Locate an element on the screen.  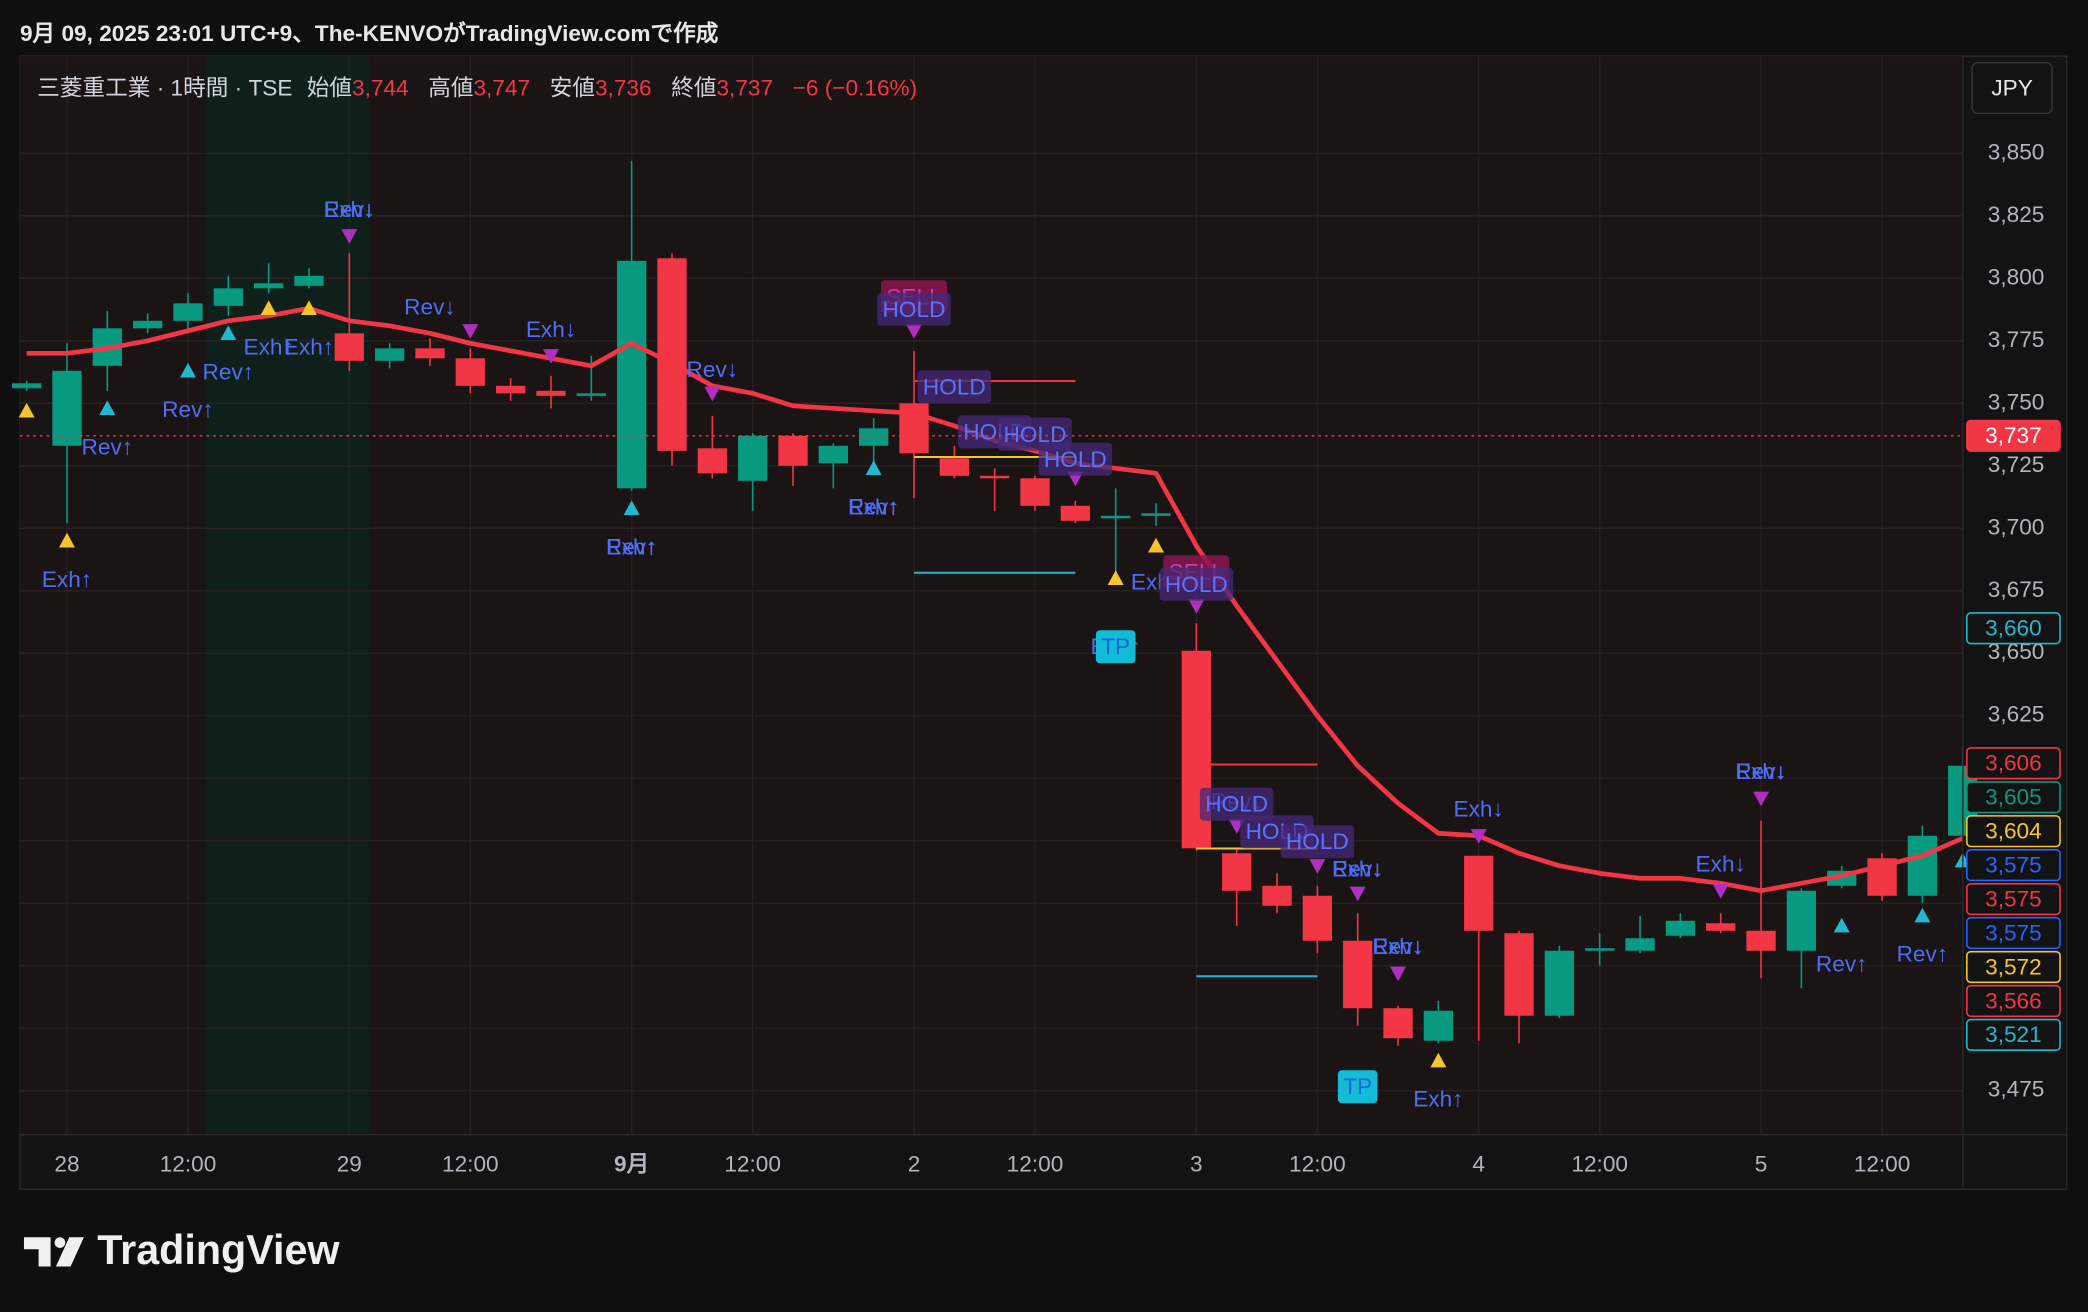
price-badge-label: 3,737 is located at coordinates (2013, 435).